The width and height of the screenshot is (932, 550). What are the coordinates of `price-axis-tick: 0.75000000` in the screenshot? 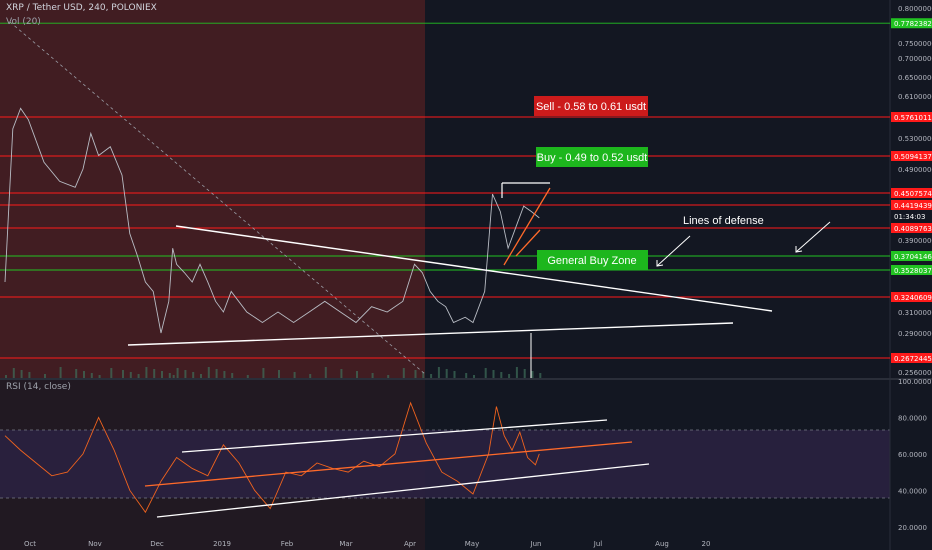 It's located at (915, 44).